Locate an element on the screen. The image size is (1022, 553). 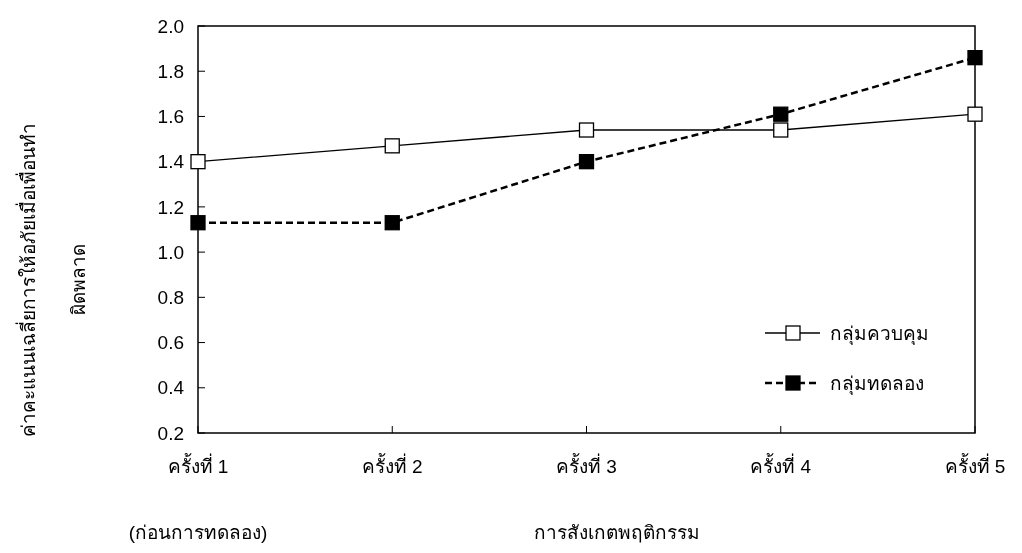
x-tick-label: ครั้งที่ 2 is located at coordinates (392, 465).